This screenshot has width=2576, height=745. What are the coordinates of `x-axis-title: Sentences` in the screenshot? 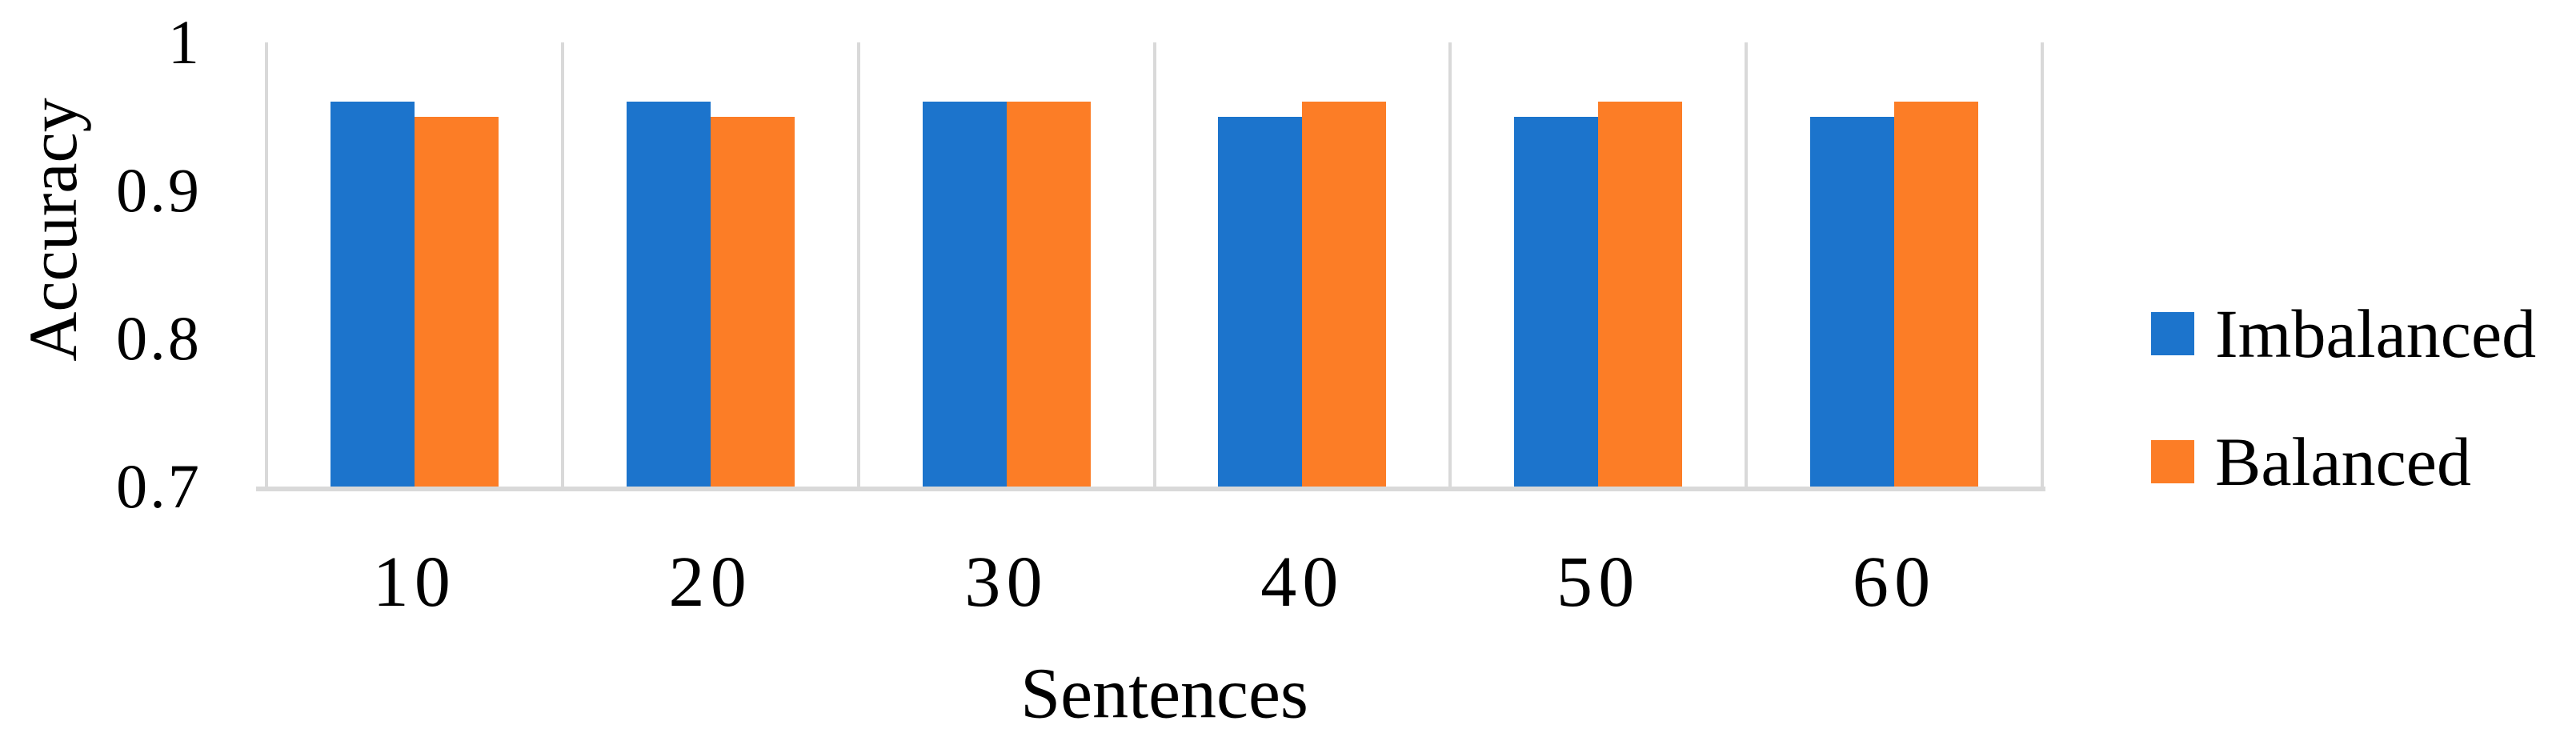 It's located at (1164, 694).